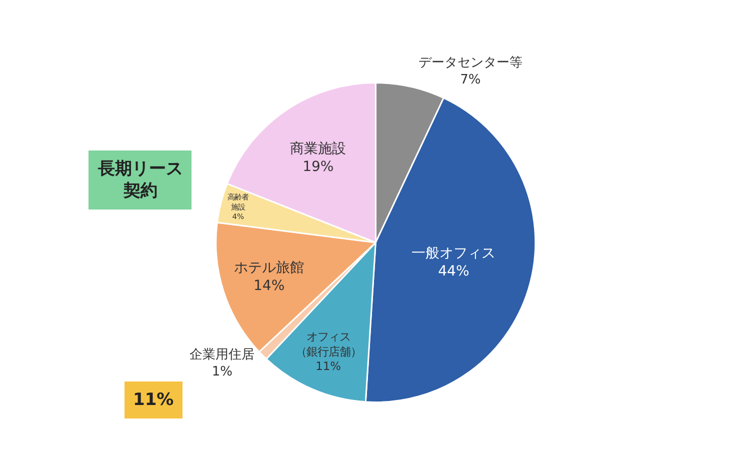 The image size is (730, 463). I want to click on slice-label: データセンター等, so click(470, 62).